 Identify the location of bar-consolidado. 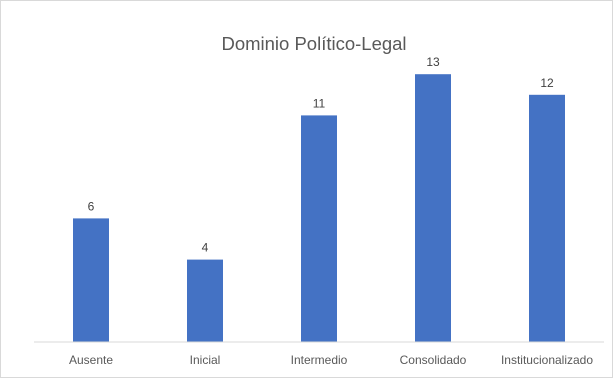
(433, 208).